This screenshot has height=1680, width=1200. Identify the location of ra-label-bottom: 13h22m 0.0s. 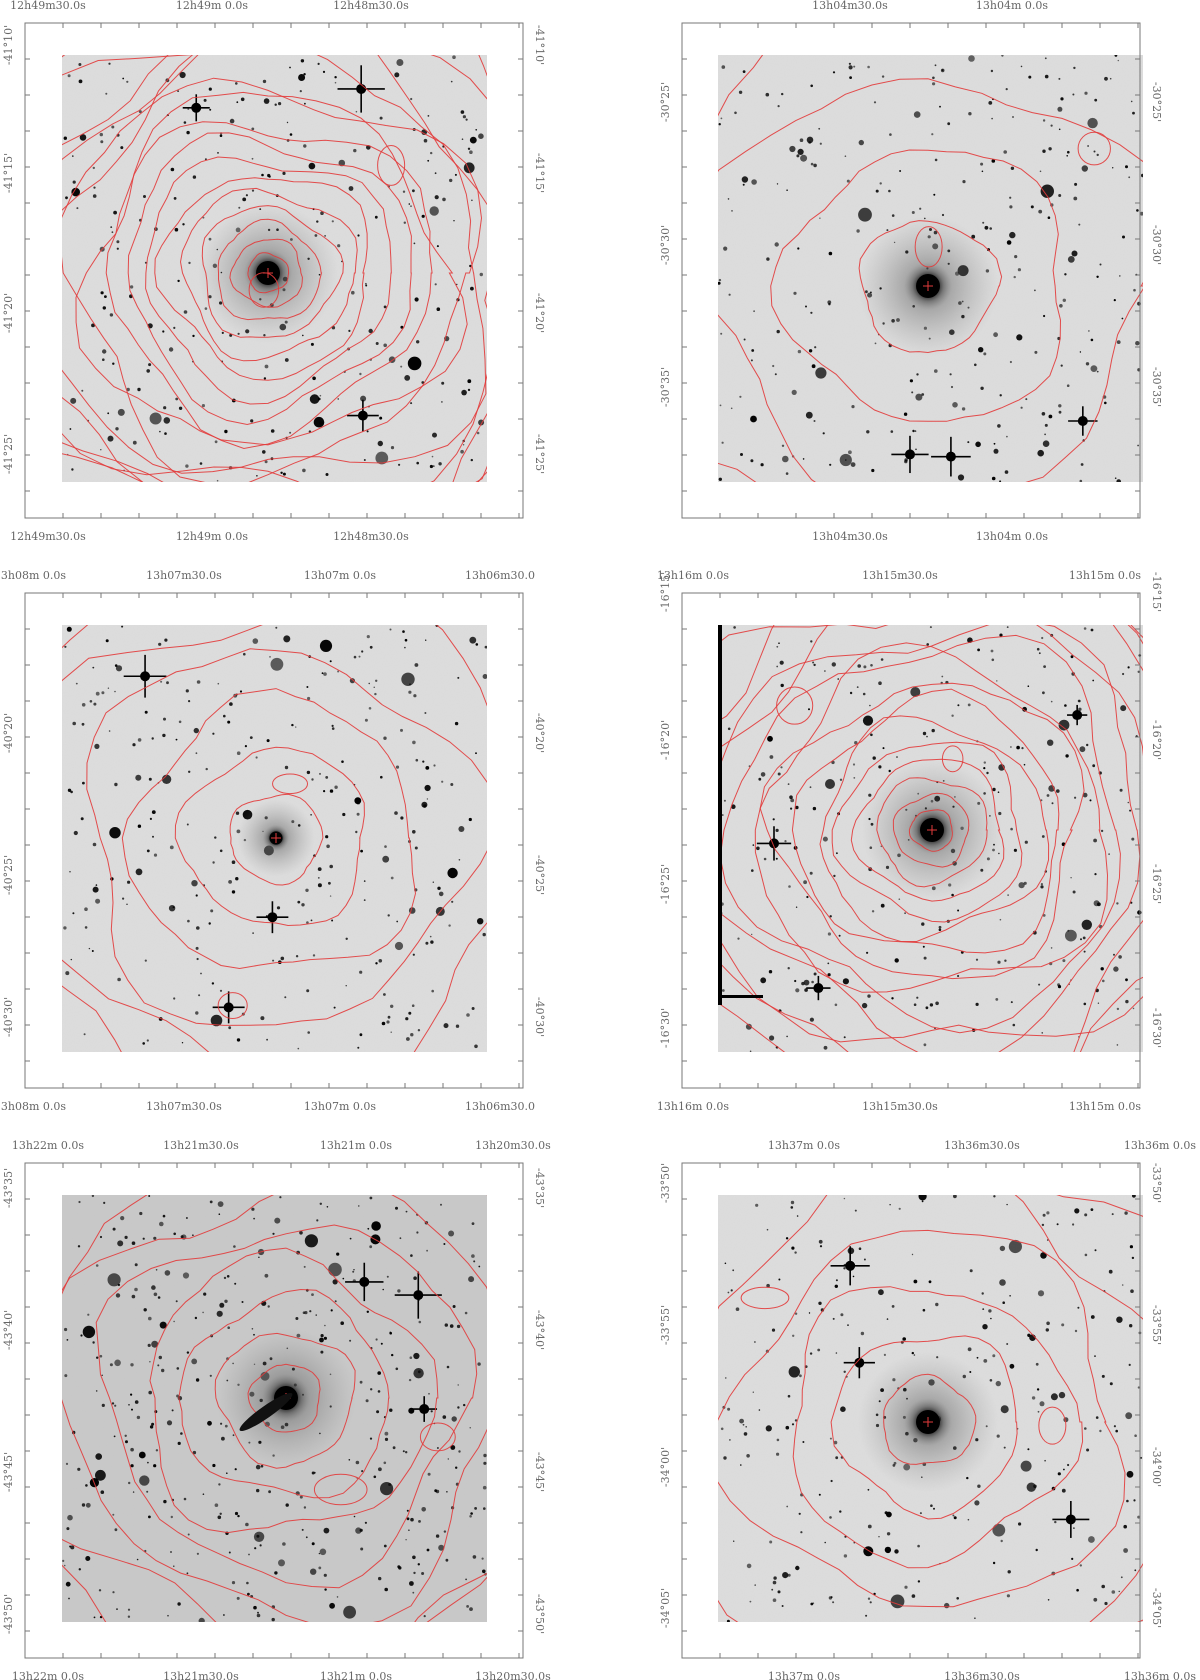
(48, 1675).